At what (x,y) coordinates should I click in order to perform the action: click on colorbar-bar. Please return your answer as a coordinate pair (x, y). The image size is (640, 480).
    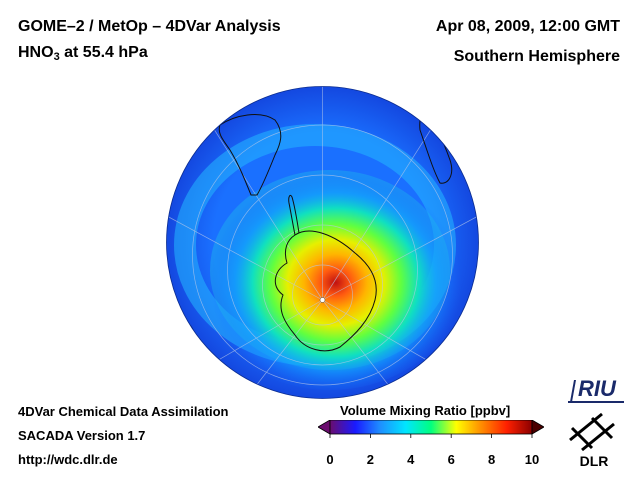
    Looking at the image, I should click on (431, 427).